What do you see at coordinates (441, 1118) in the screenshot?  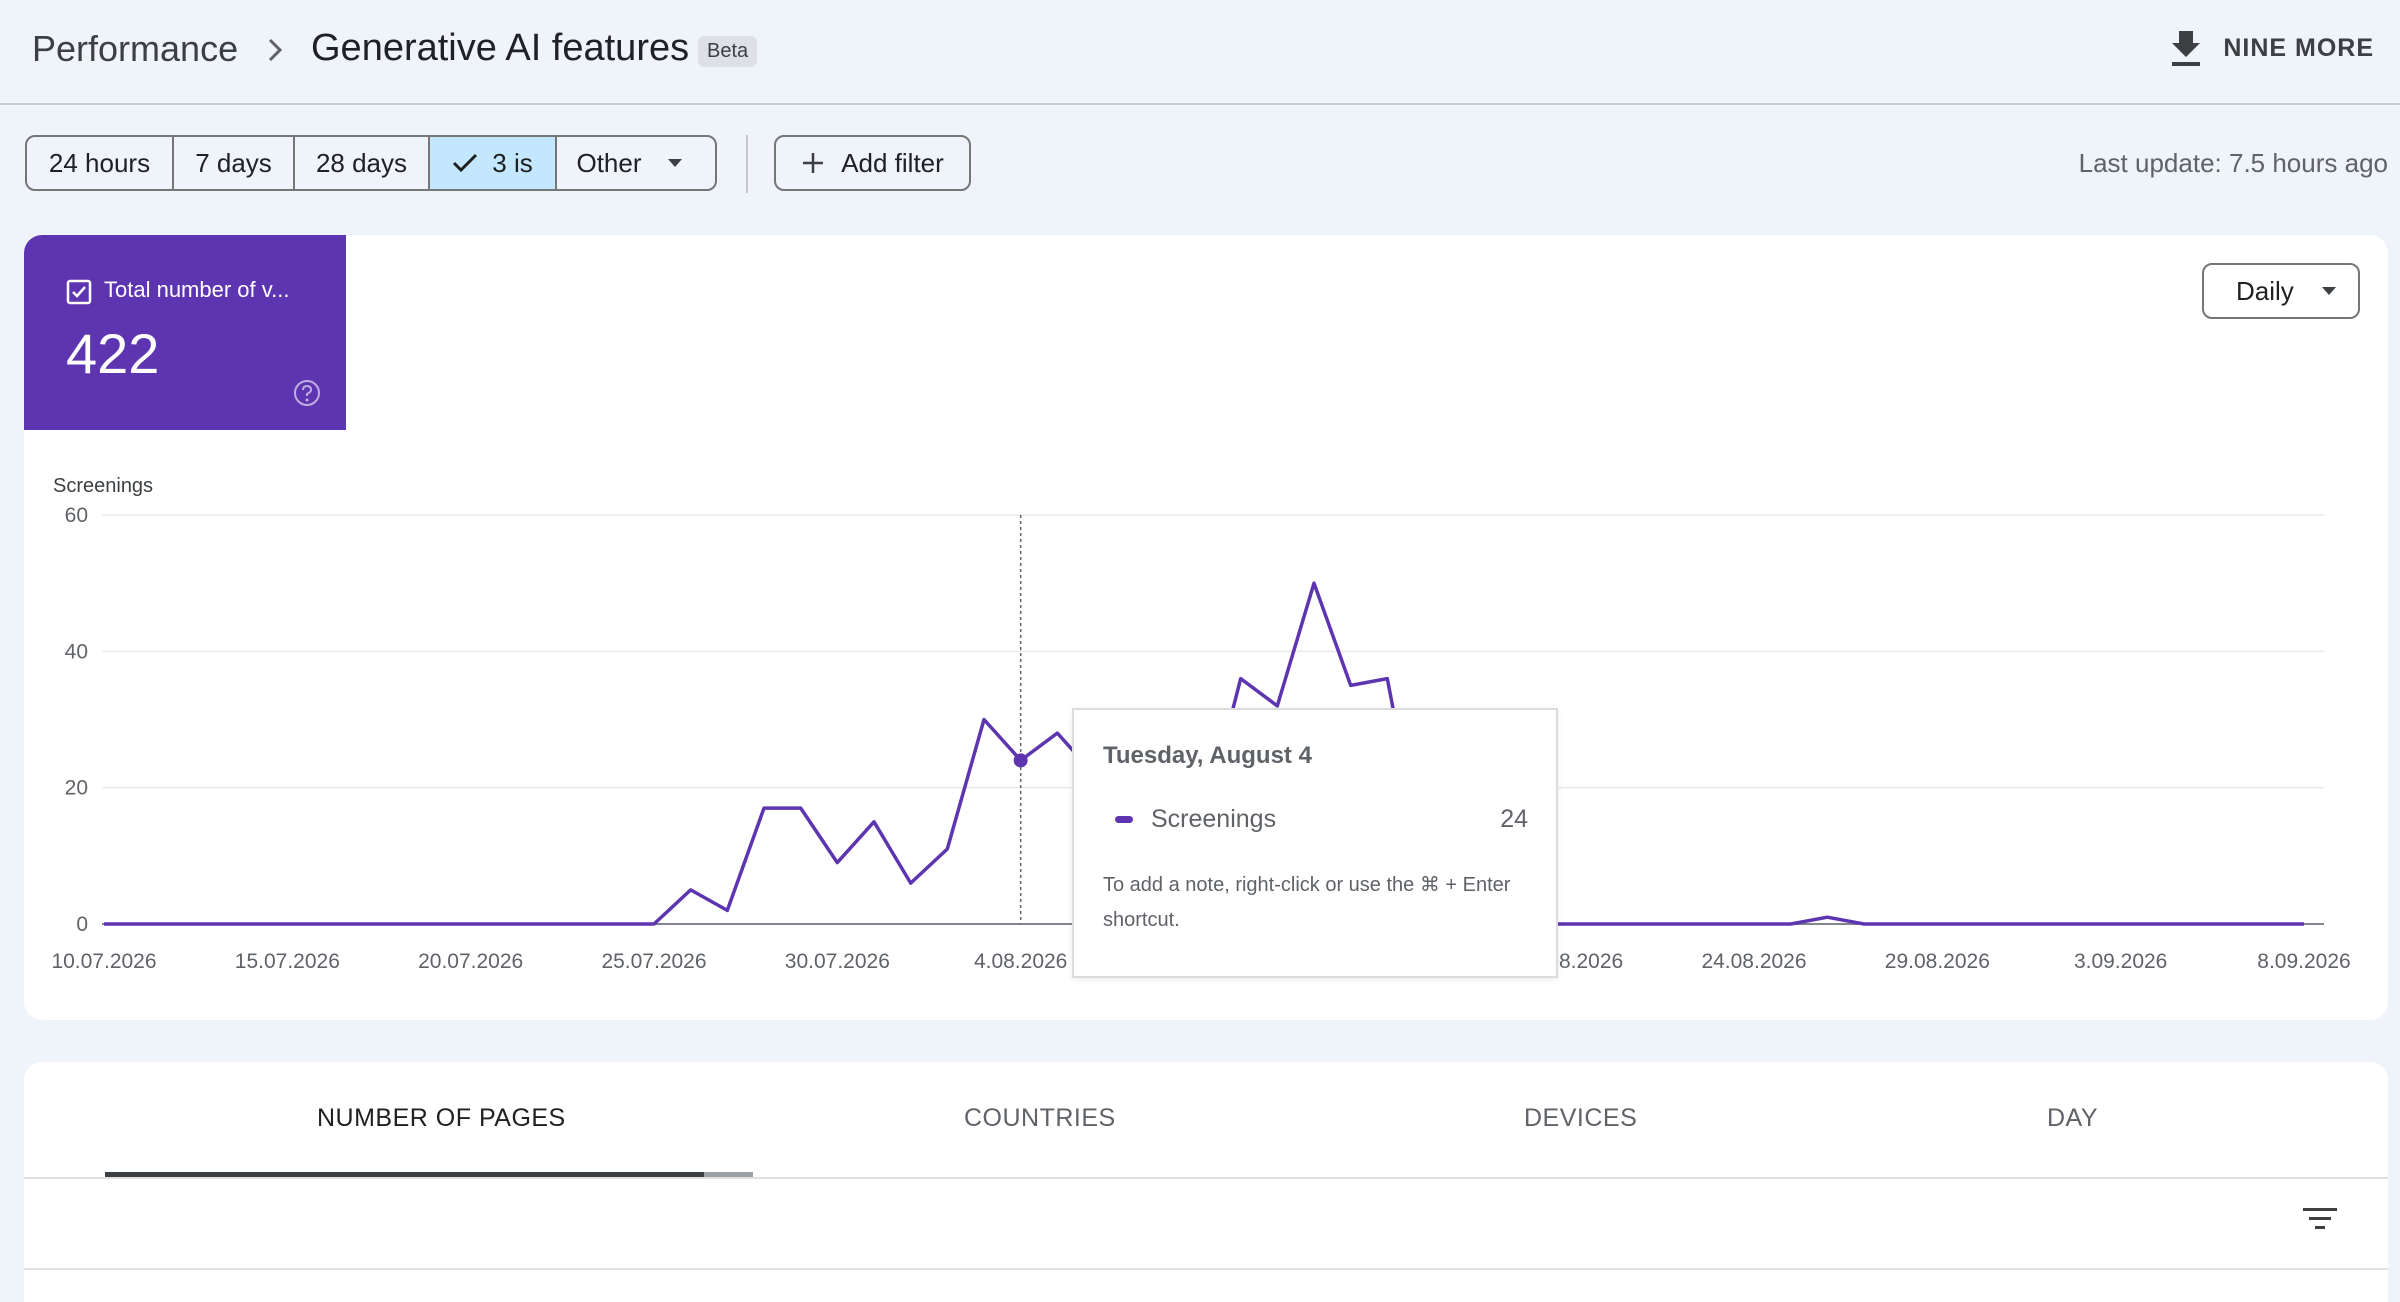 I see `tab-number-of-pages: NUMBER OF PAGES` at bounding box center [441, 1118].